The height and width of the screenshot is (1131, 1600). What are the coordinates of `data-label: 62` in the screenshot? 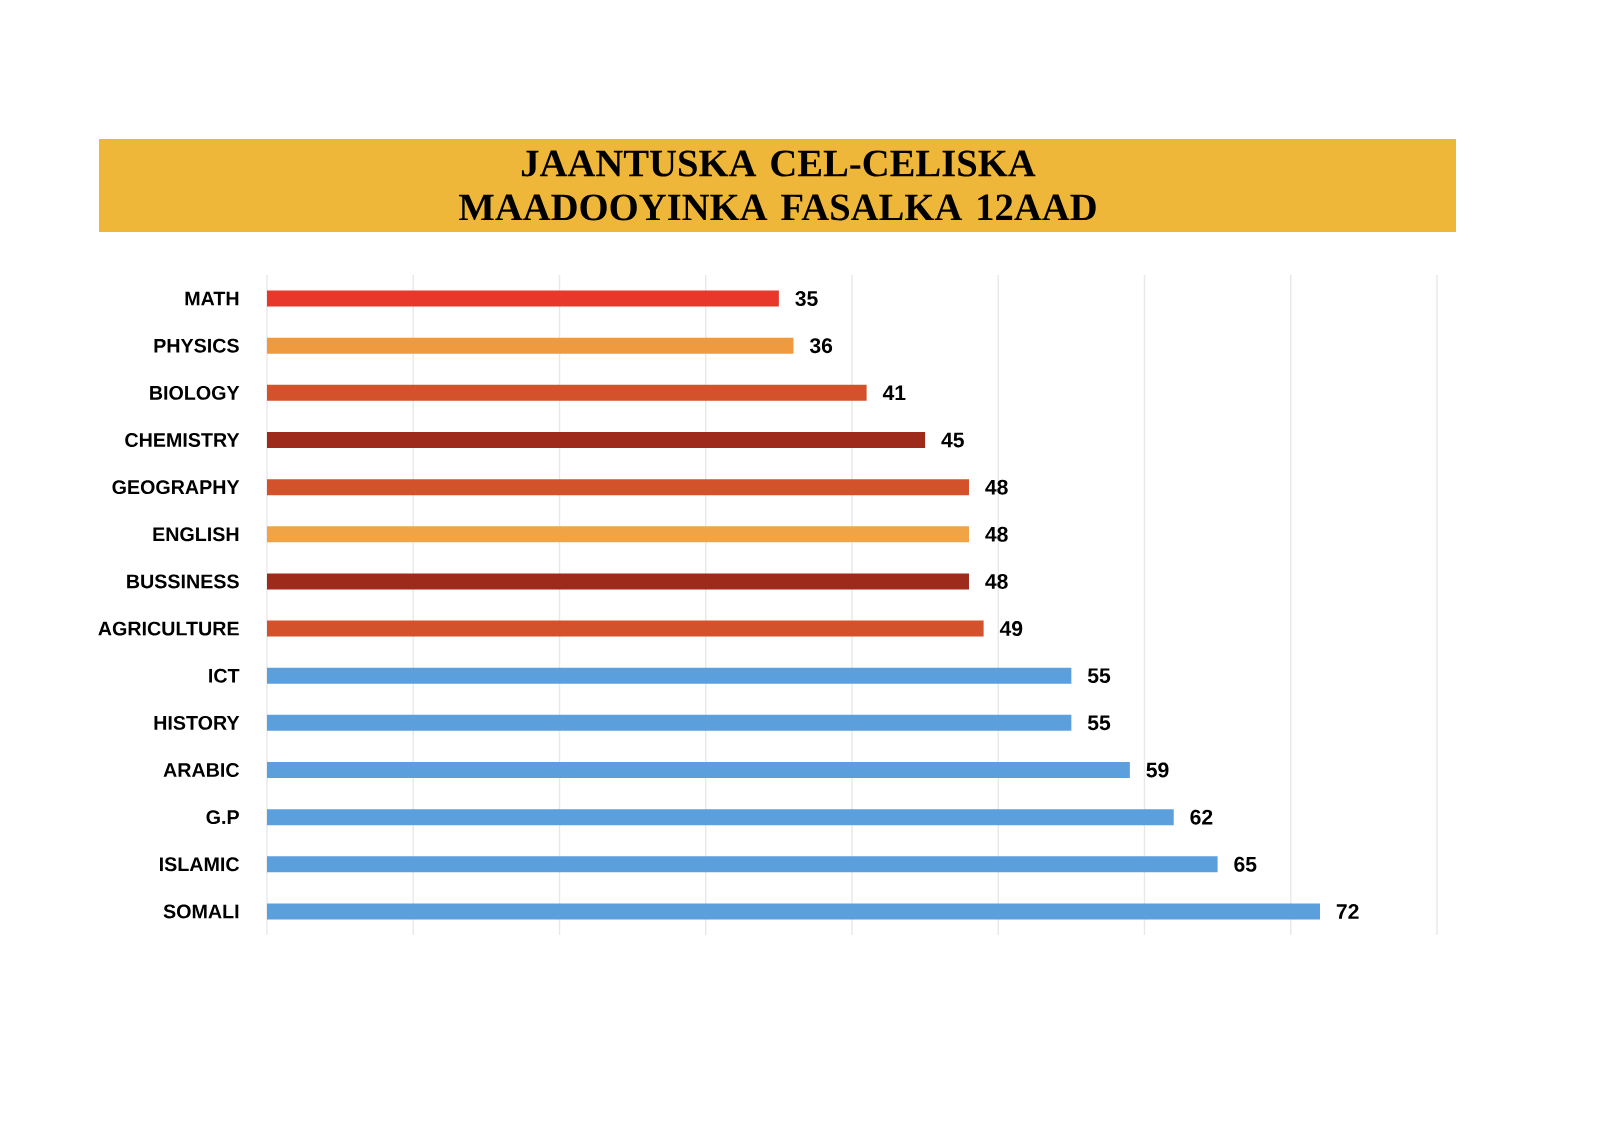 It's located at (1201, 817).